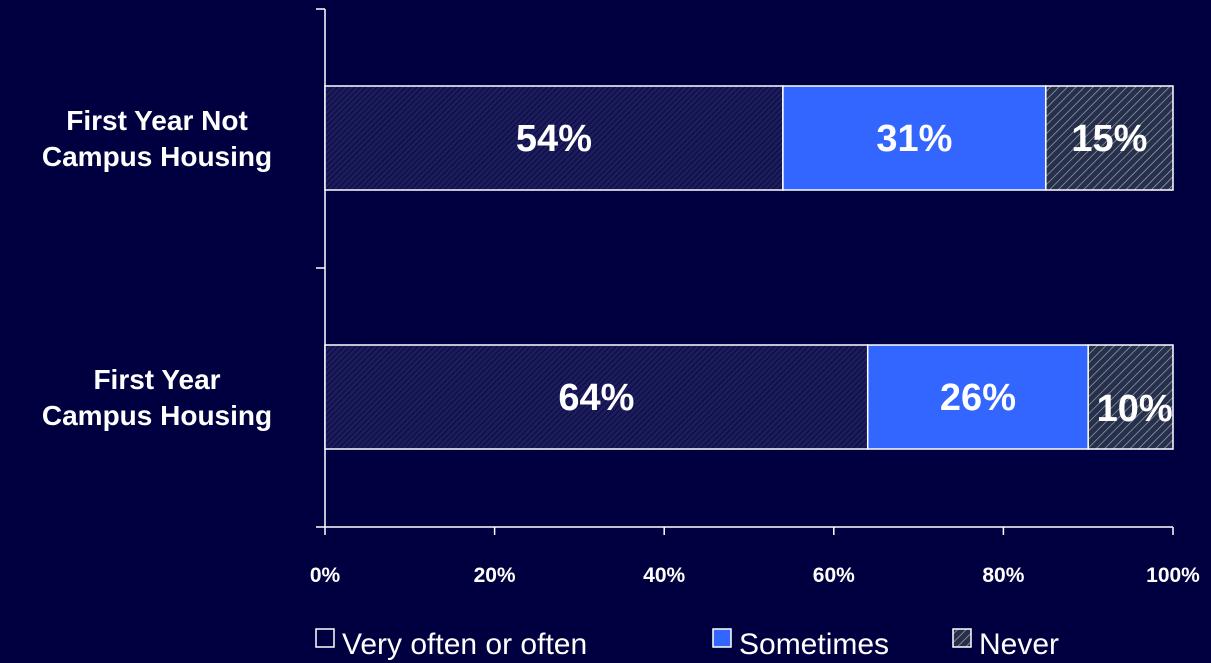 This screenshot has width=1211, height=663. Describe the element at coordinates (834, 575) in the screenshot. I see `x-tick-label: 60%` at that location.